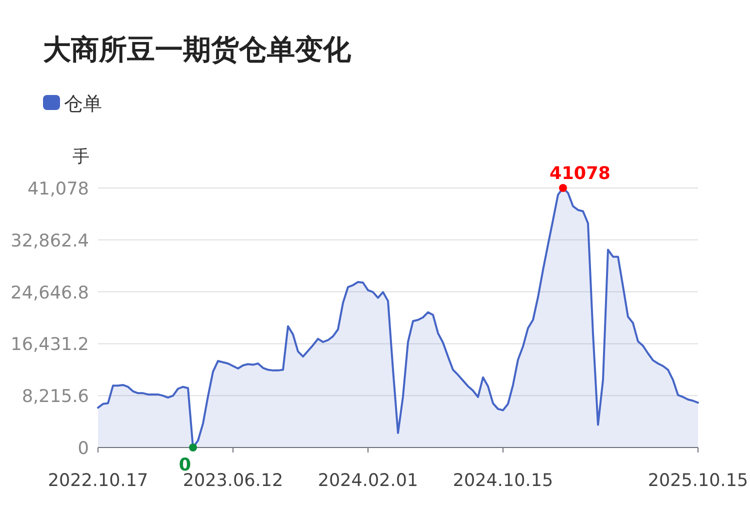  I want to click on x-tick-label: 2023.06.12, so click(233, 481).